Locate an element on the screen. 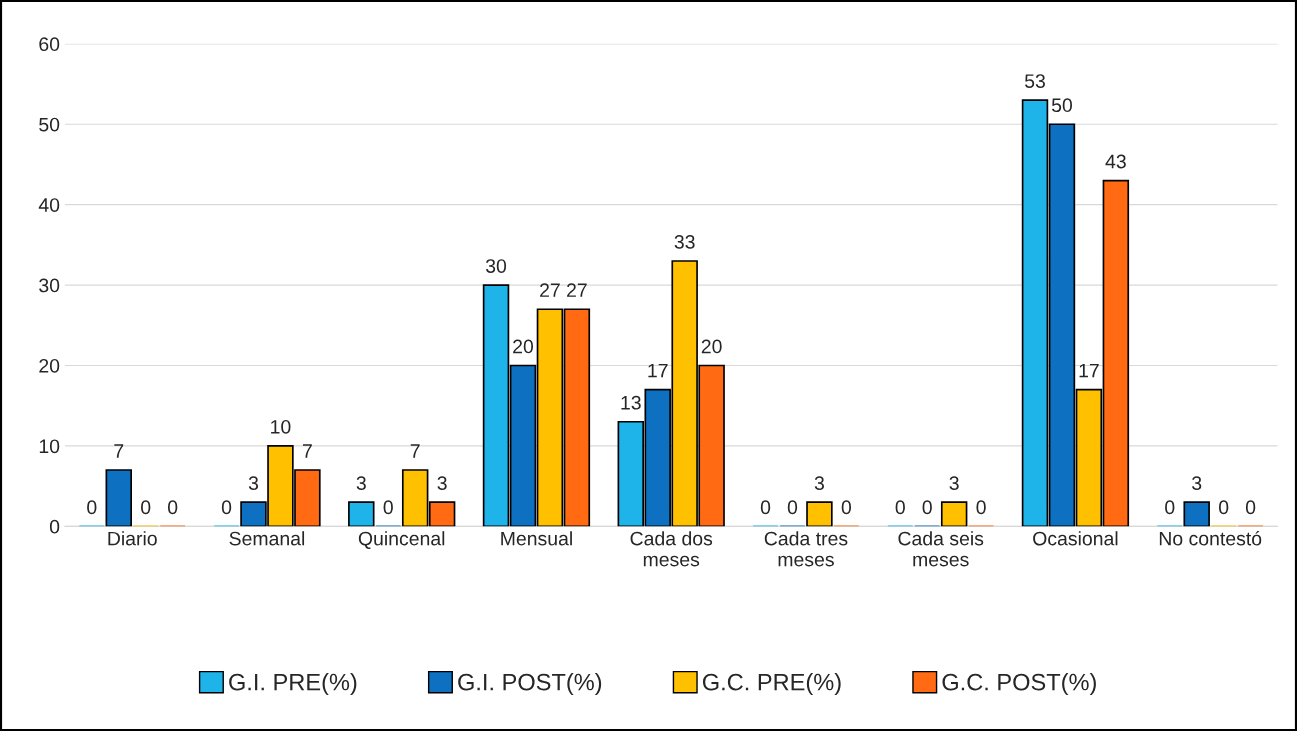 Image resolution: width=1297 pixels, height=731 pixels. y-tick-label: 10 is located at coordinates (49, 446).